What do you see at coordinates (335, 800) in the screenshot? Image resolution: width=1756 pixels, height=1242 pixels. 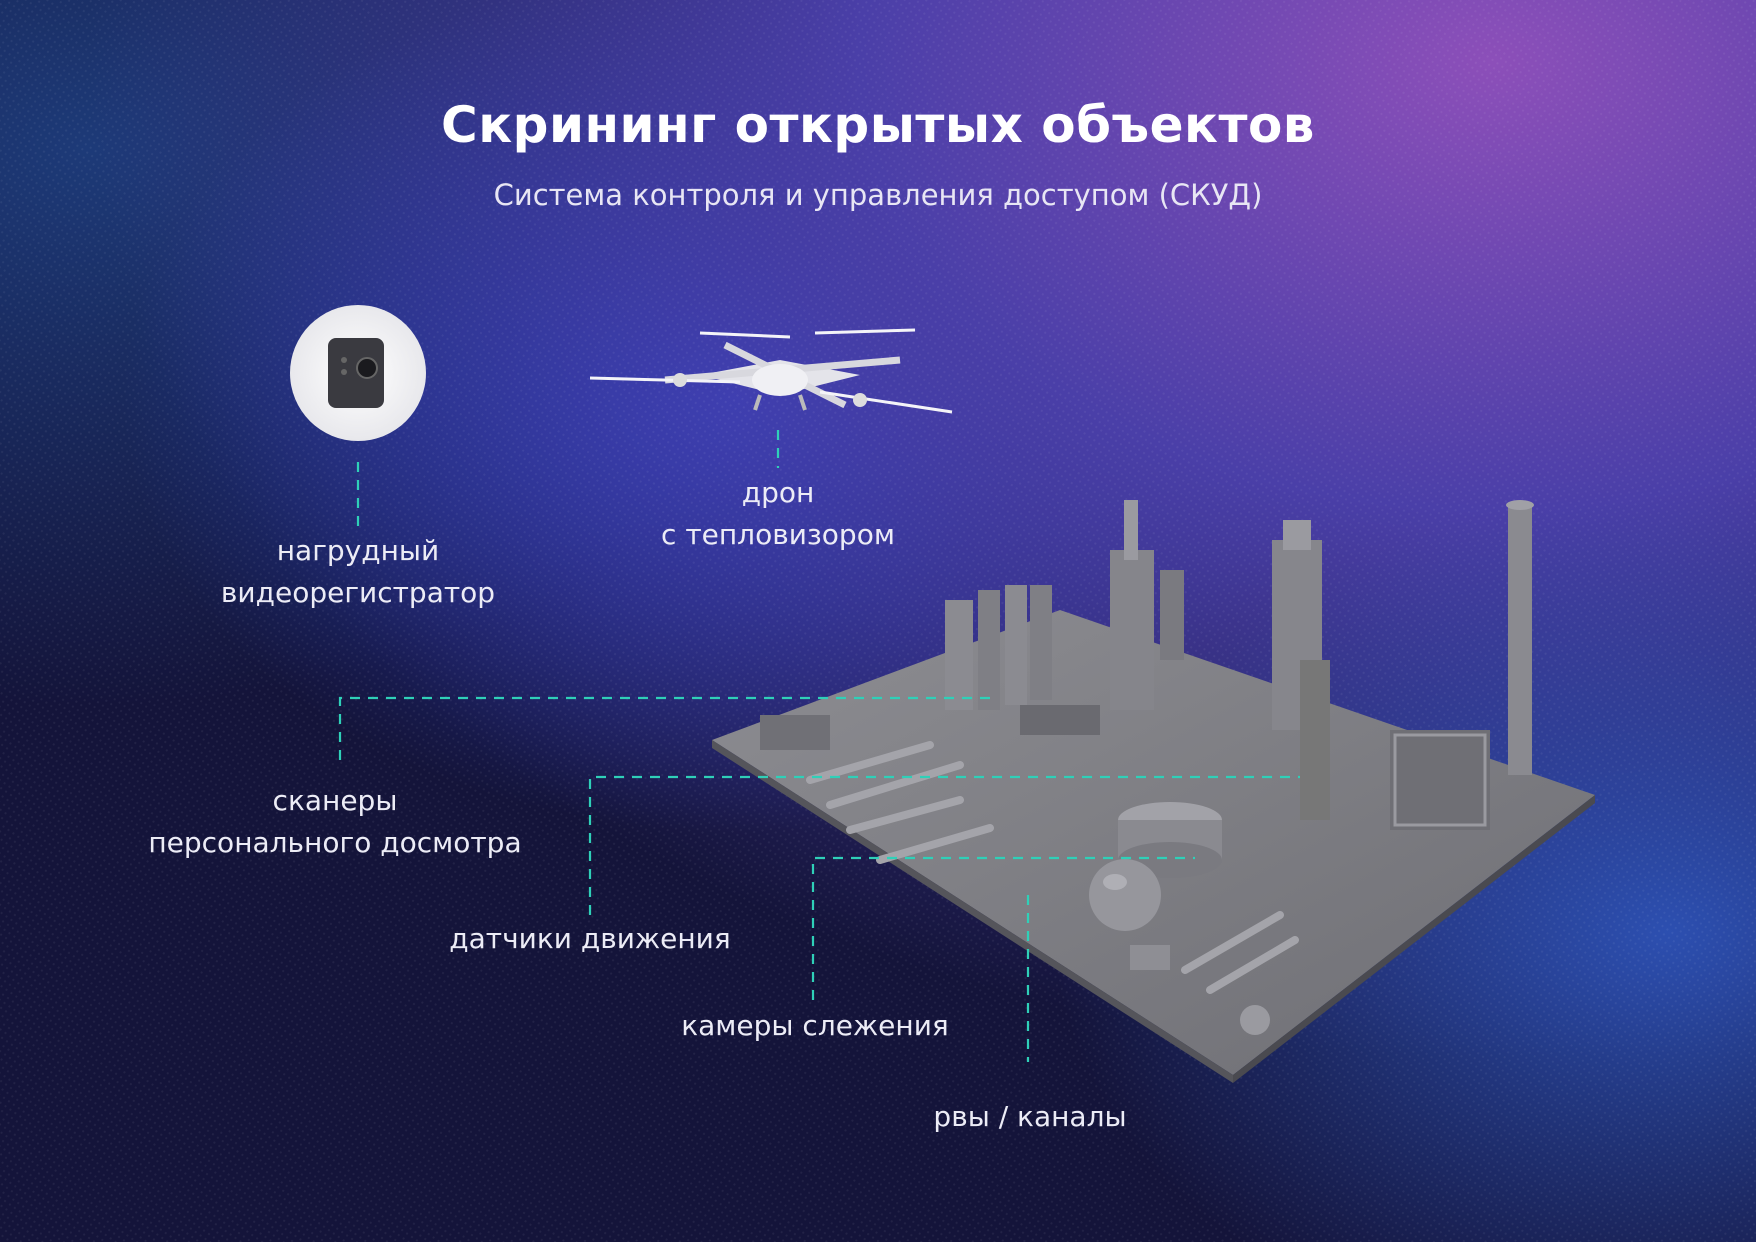 I see `scanners-label-line1: сканеры` at bounding box center [335, 800].